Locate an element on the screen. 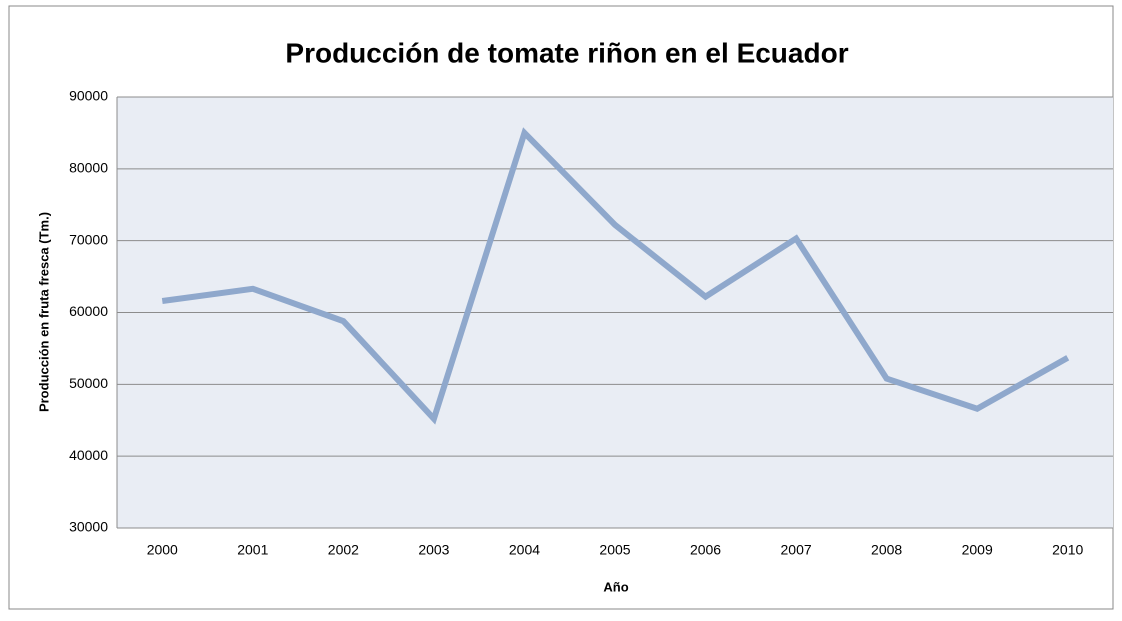  x-tick-label: 2005 is located at coordinates (614, 550).